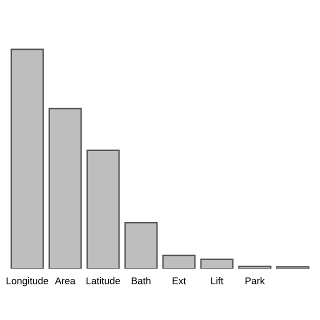  I want to click on x-tick-label: Latitude, so click(103, 280).